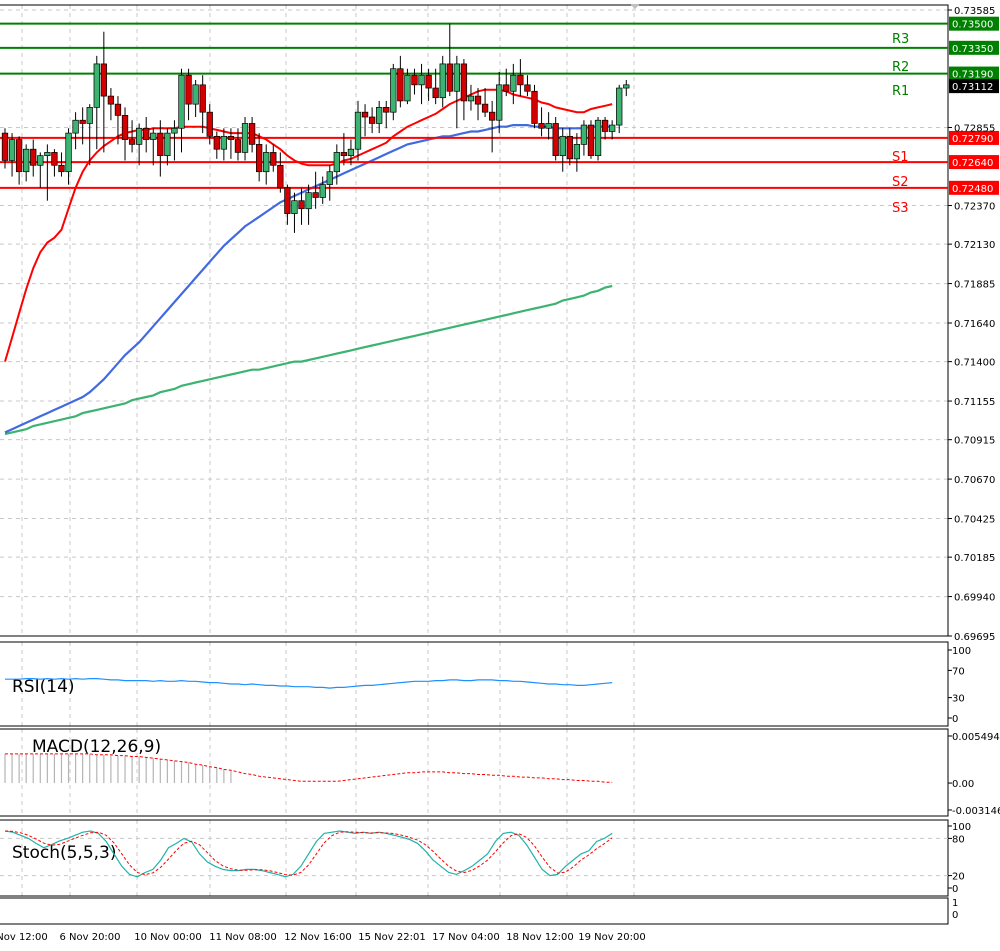 The image size is (1000, 951). Describe the element at coordinates (974, 128) in the screenshot. I see `y-tick-label: 0.72855` at that location.